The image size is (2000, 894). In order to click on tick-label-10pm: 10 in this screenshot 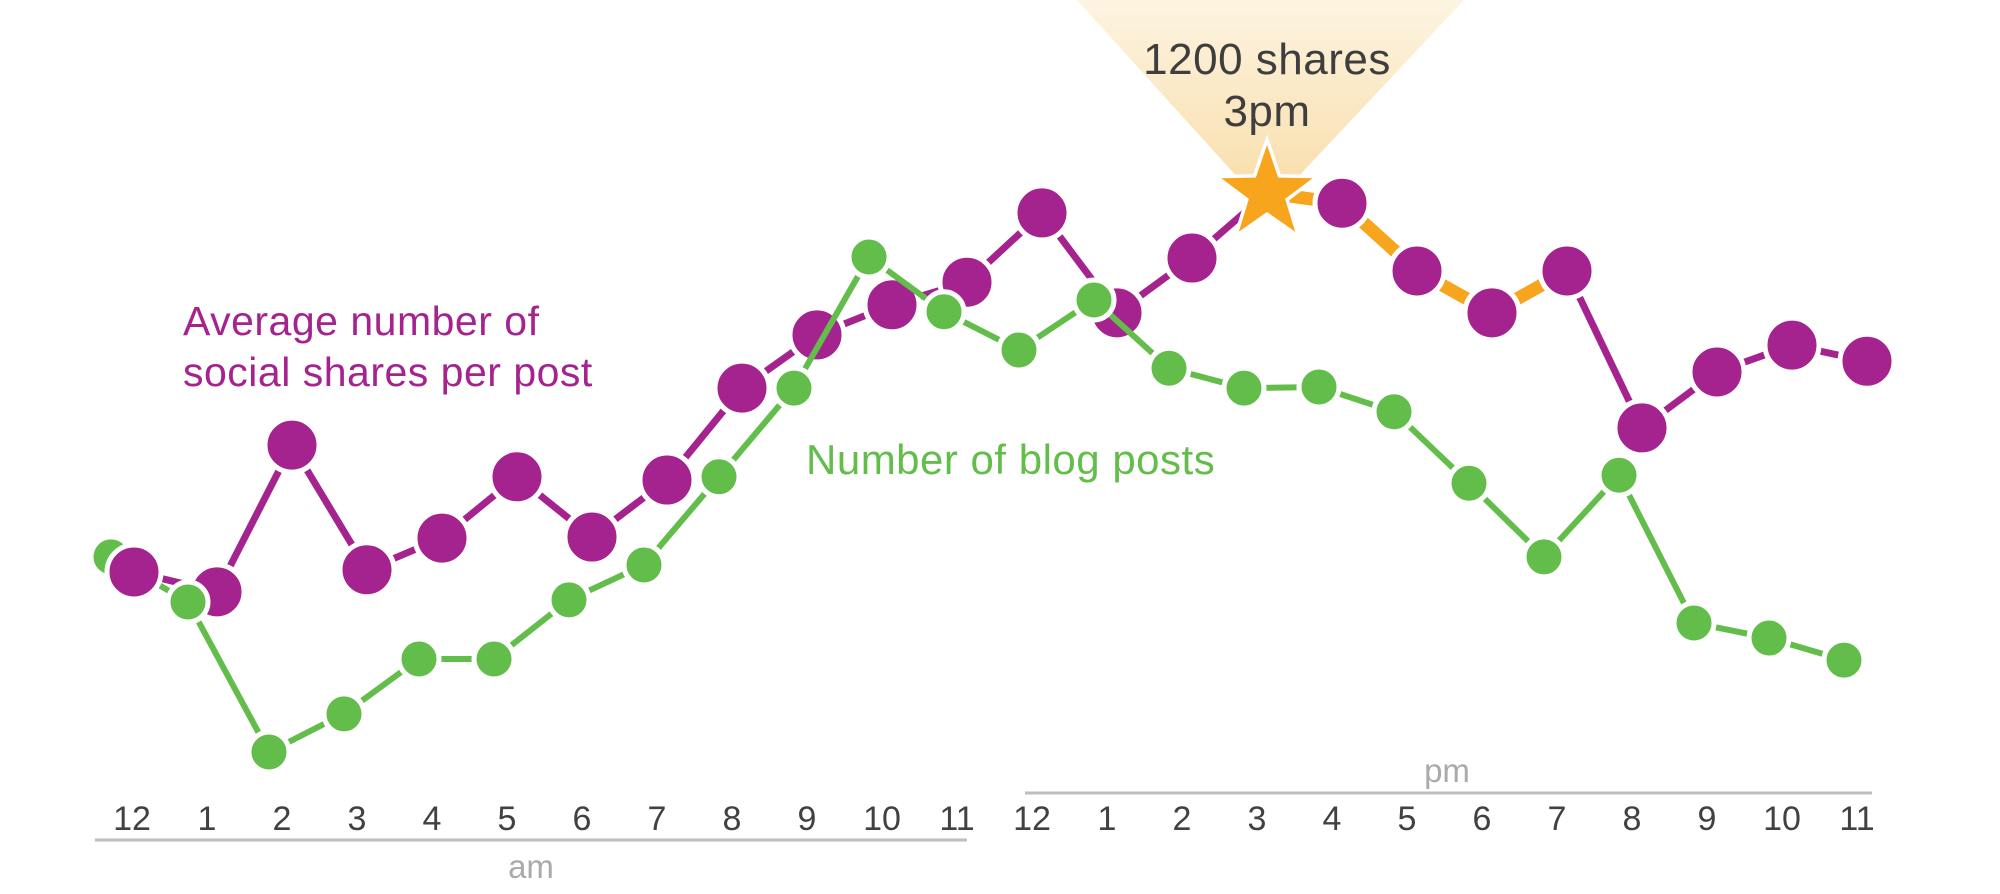, I will do `click(1782, 819)`.